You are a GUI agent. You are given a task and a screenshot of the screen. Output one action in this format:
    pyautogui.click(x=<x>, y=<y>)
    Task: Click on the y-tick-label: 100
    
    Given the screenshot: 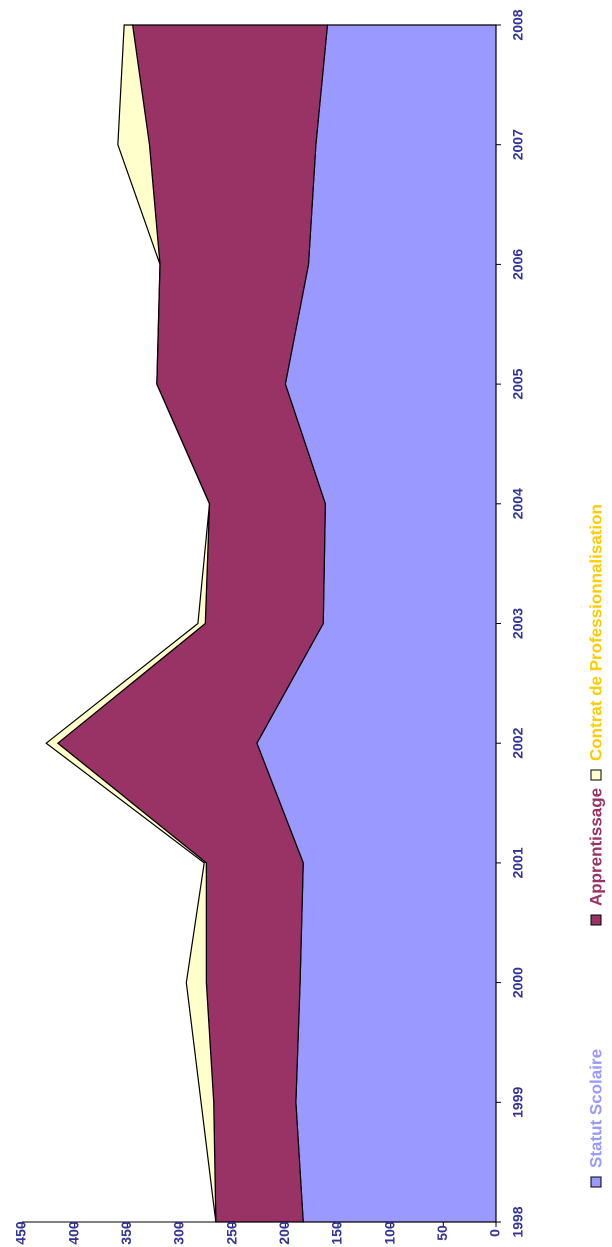 What is the action you would take?
    pyautogui.click(x=389, y=1233)
    